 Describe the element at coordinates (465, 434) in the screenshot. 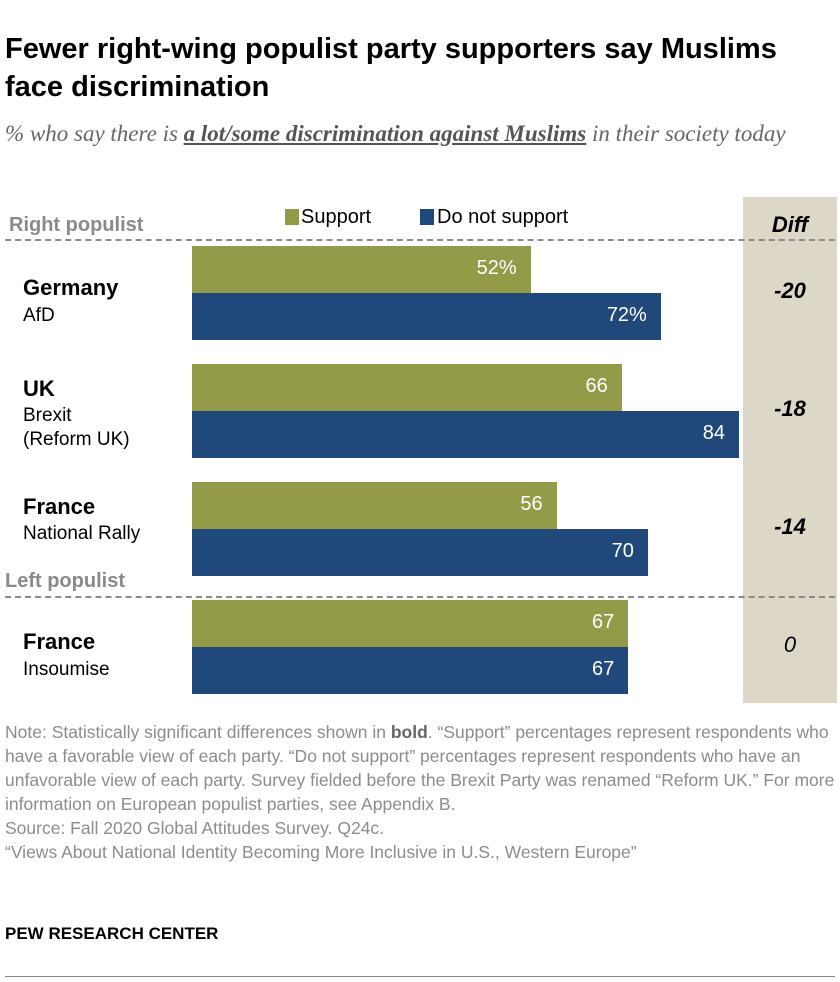

I see `bar-not-support: 84` at that location.